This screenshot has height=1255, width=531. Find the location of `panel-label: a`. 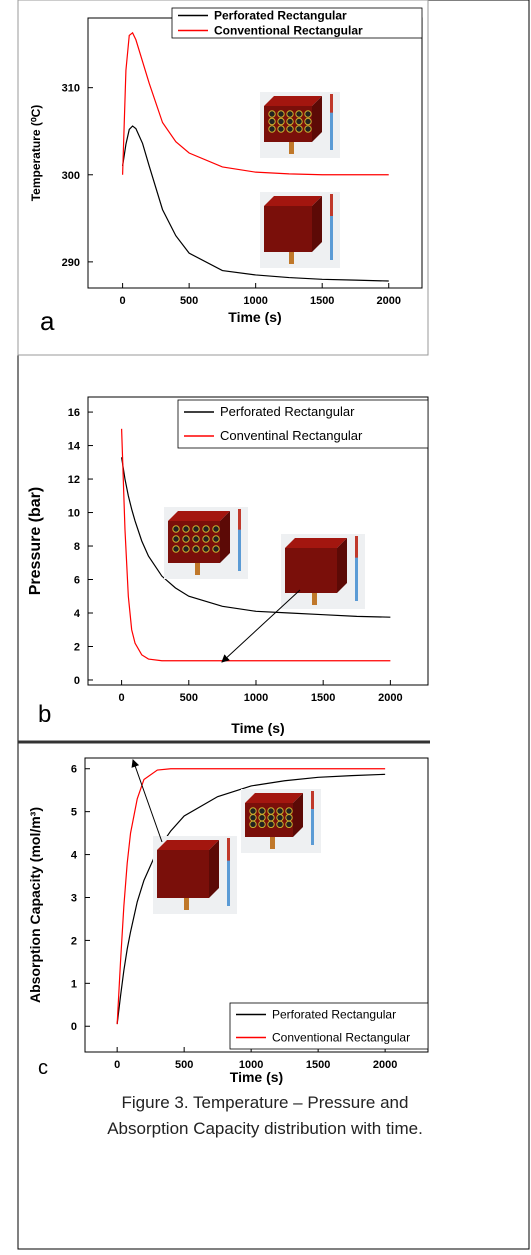

panel-label: a is located at coordinates (47, 321).